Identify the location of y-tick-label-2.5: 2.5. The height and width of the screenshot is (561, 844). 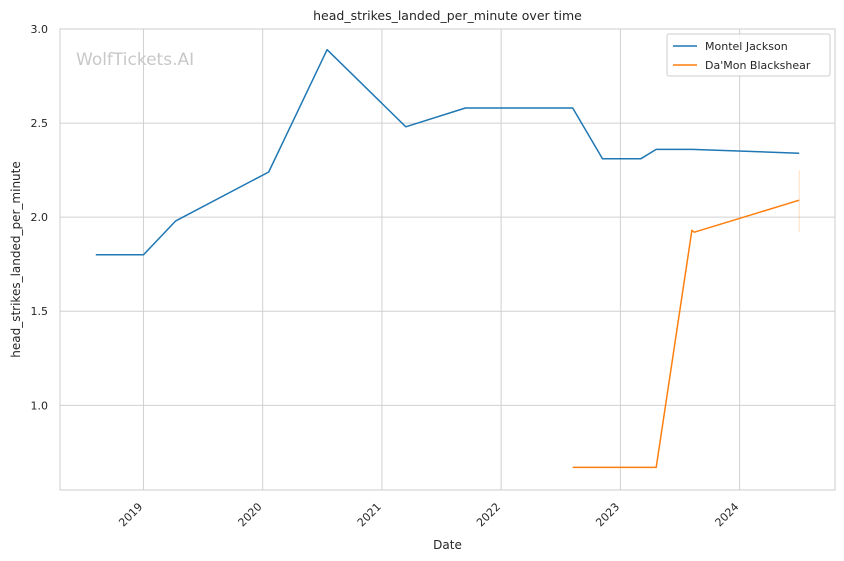
(40, 123).